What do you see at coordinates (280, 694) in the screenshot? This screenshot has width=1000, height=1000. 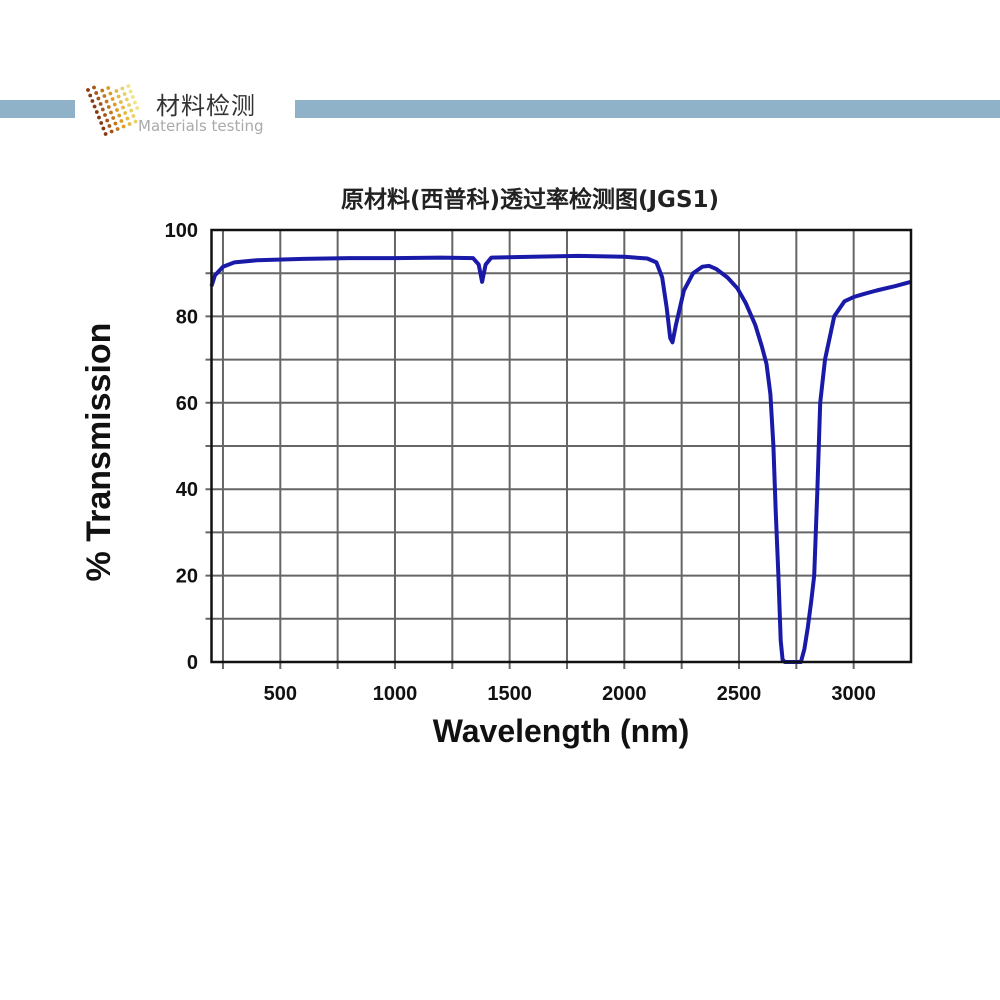 I see `x-tick-label: 500` at bounding box center [280, 694].